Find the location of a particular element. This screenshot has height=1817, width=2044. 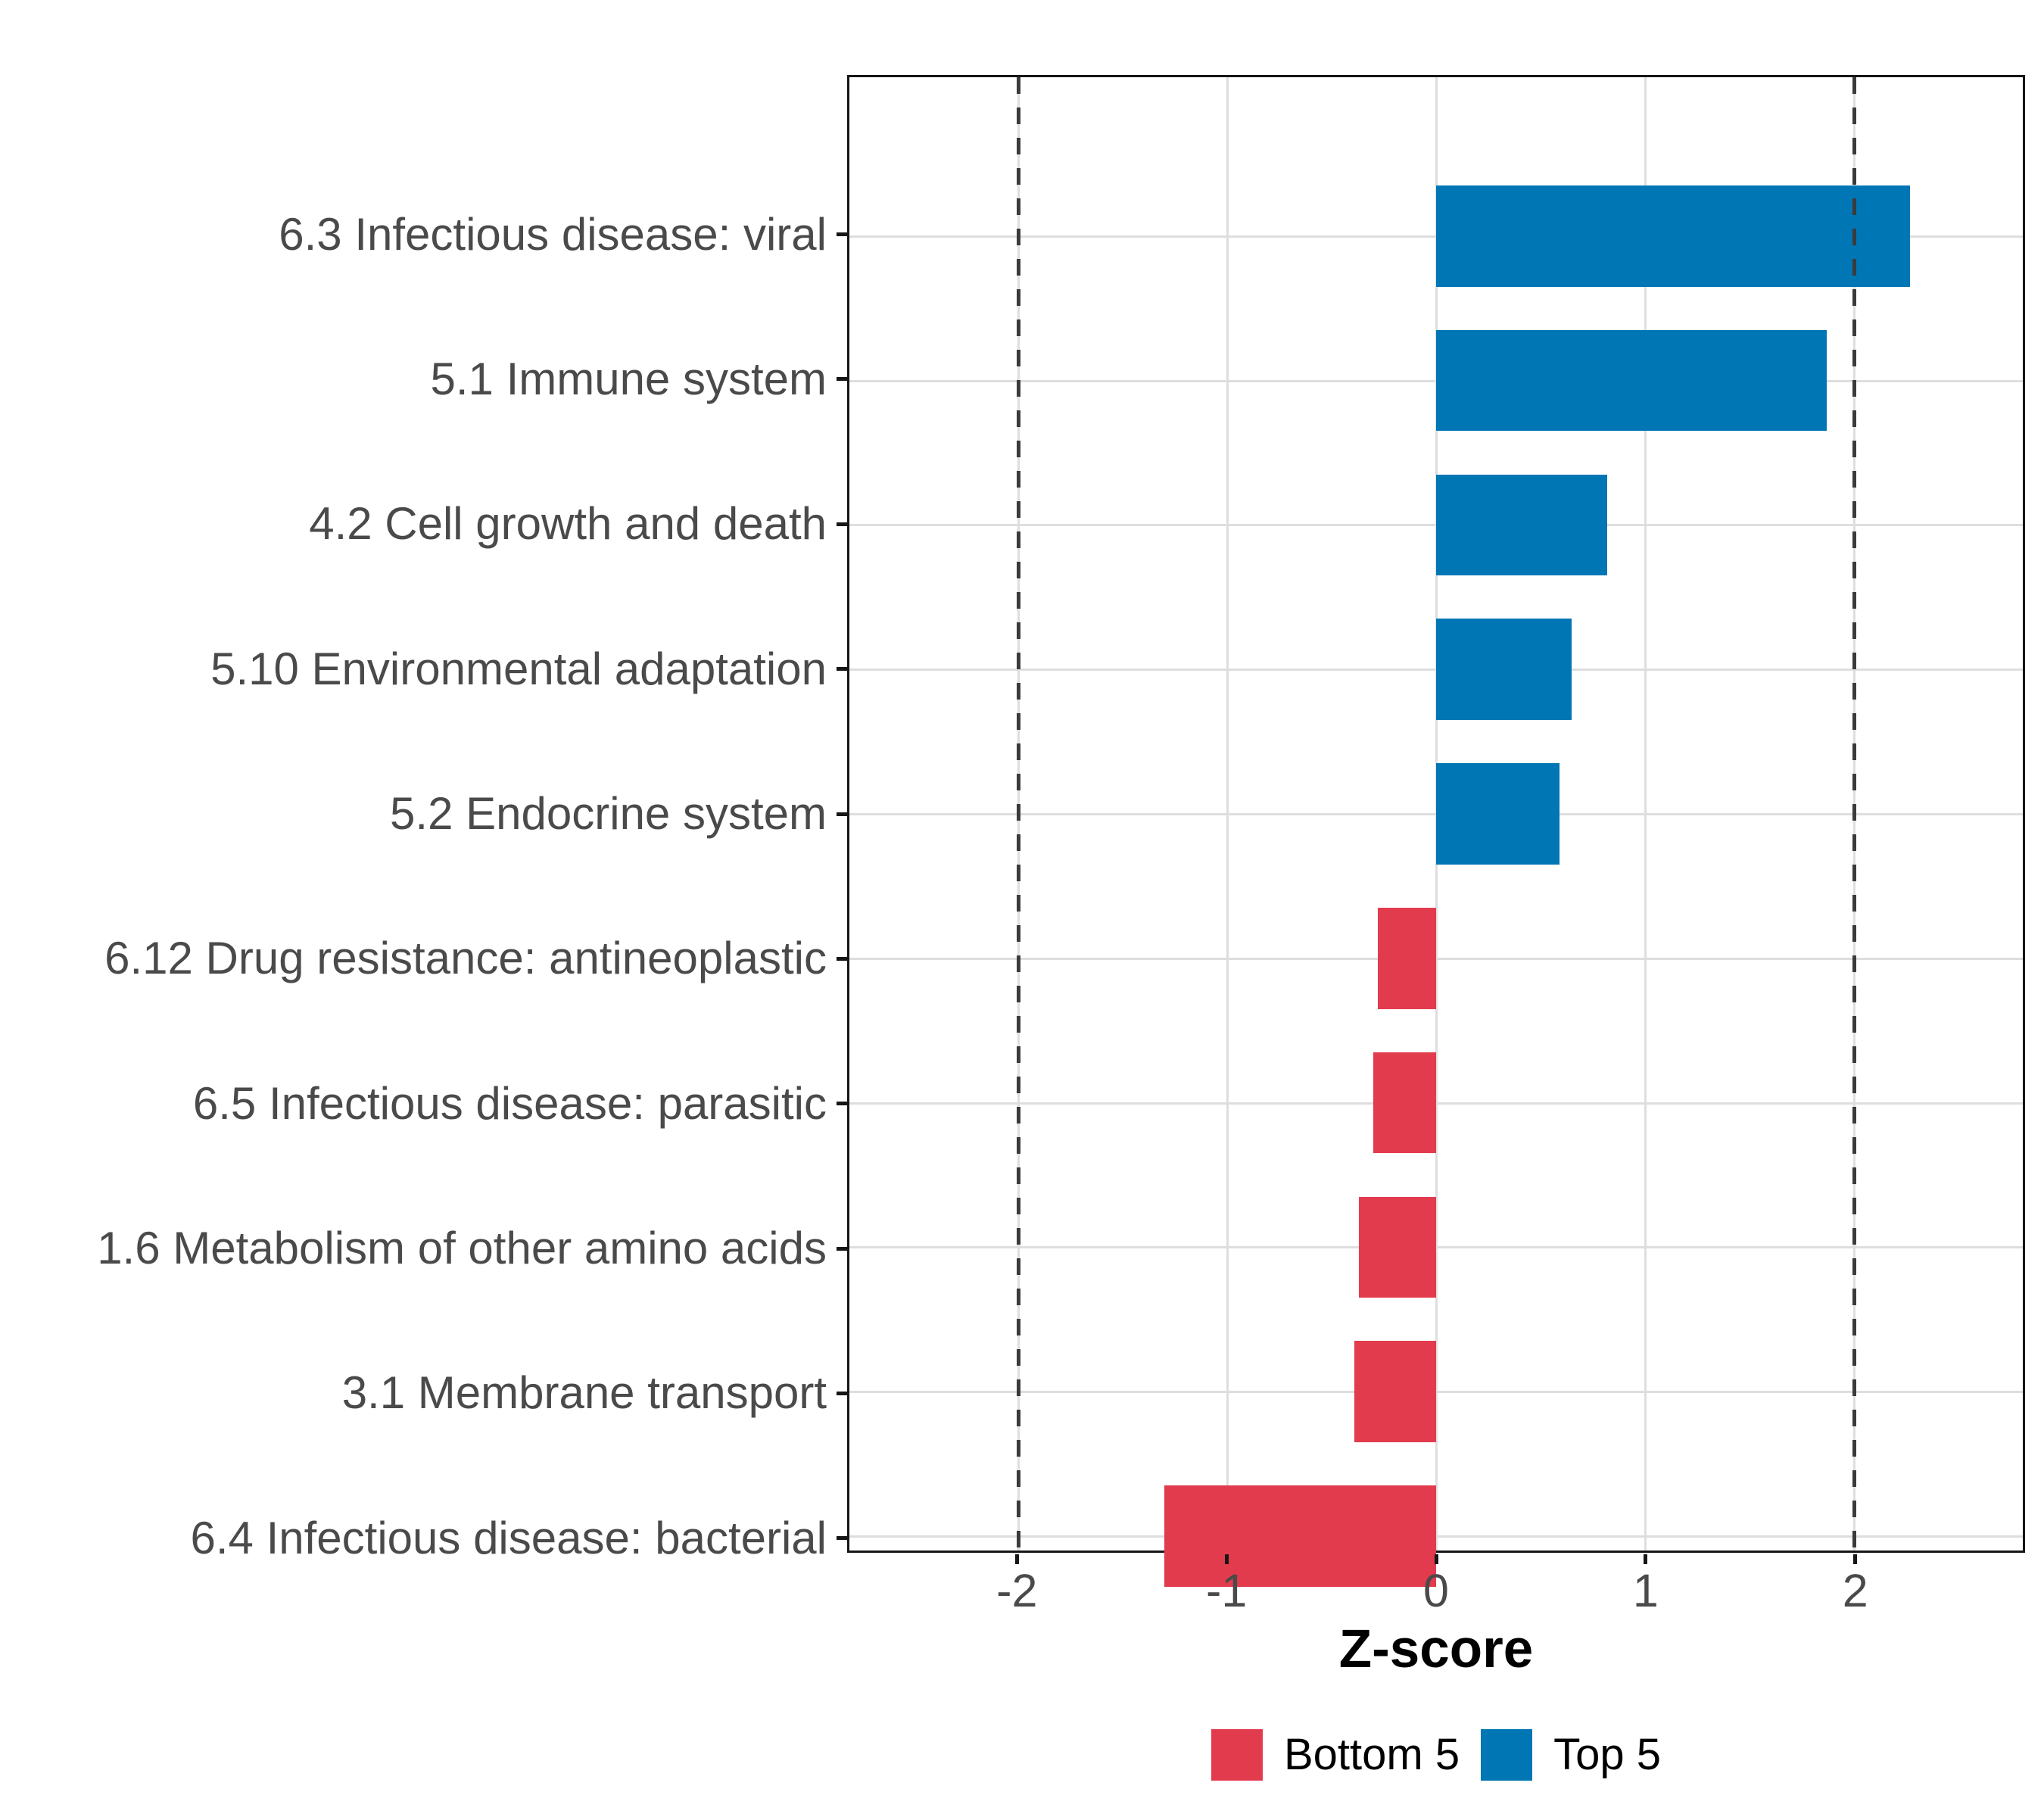

category-label: 5.2 Endocrine system is located at coordinates (608, 813).